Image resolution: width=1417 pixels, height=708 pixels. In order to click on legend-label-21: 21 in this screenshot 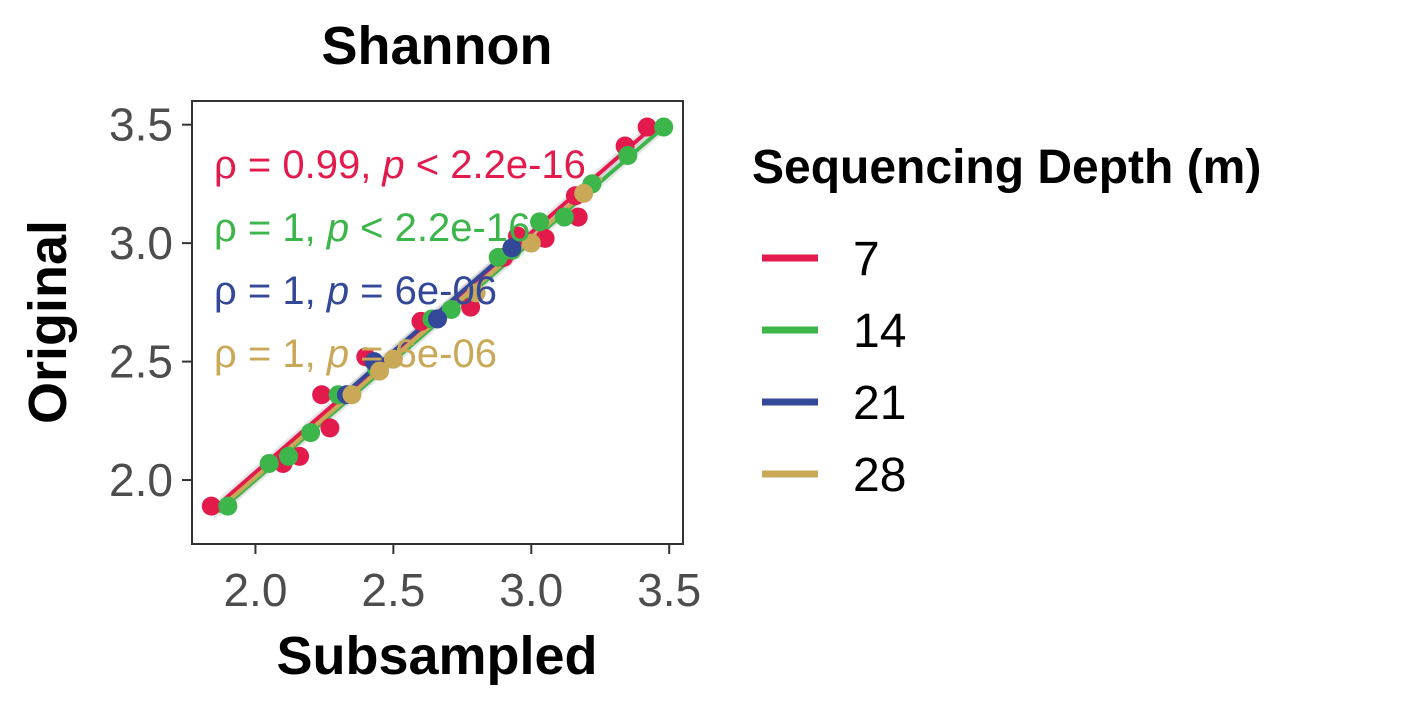, I will do `click(879, 403)`.